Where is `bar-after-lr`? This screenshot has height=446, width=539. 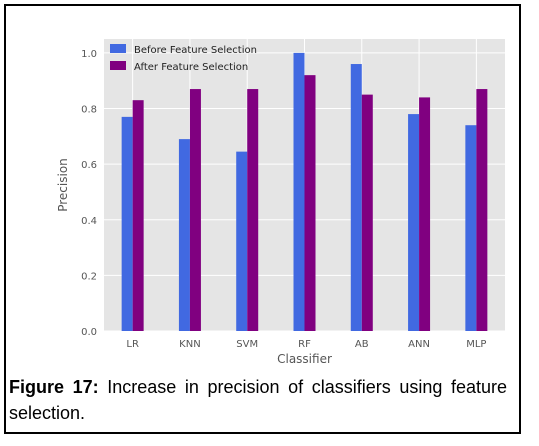 bar-after-lr is located at coordinates (138, 215).